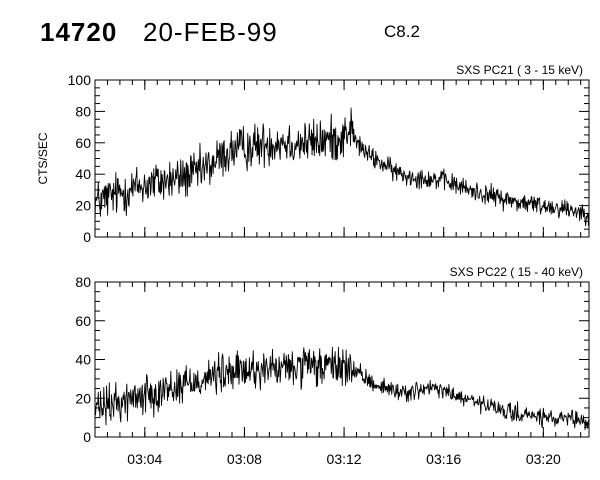 This screenshot has width=600, height=480. Describe the element at coordinates (80, 80) in the screenshot. I see `y-tick-label: 100` at that location.